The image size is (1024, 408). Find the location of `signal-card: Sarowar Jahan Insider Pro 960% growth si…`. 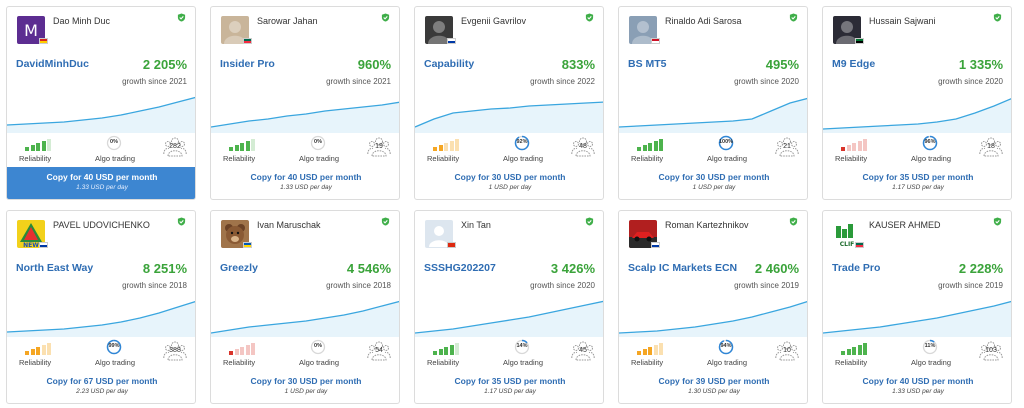

signal-card: Sarowar Jahan Insider Pro 960% growth si… is located at coordinates (305, 103).